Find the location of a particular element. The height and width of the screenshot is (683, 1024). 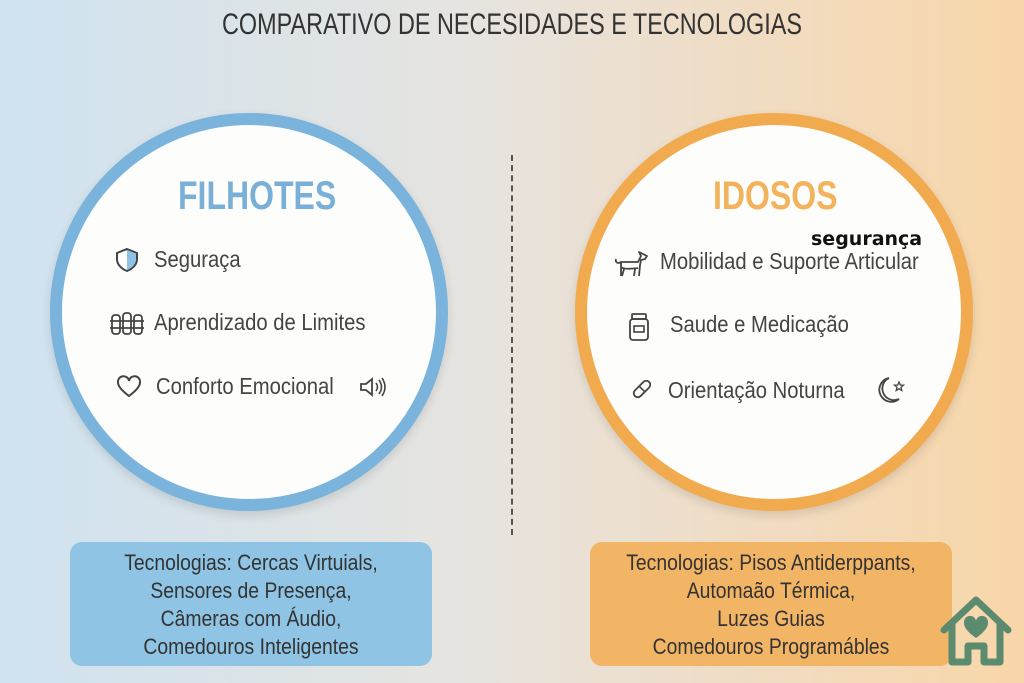

tech-line: Comedouros Programábles is located at coordinates (771, 646).